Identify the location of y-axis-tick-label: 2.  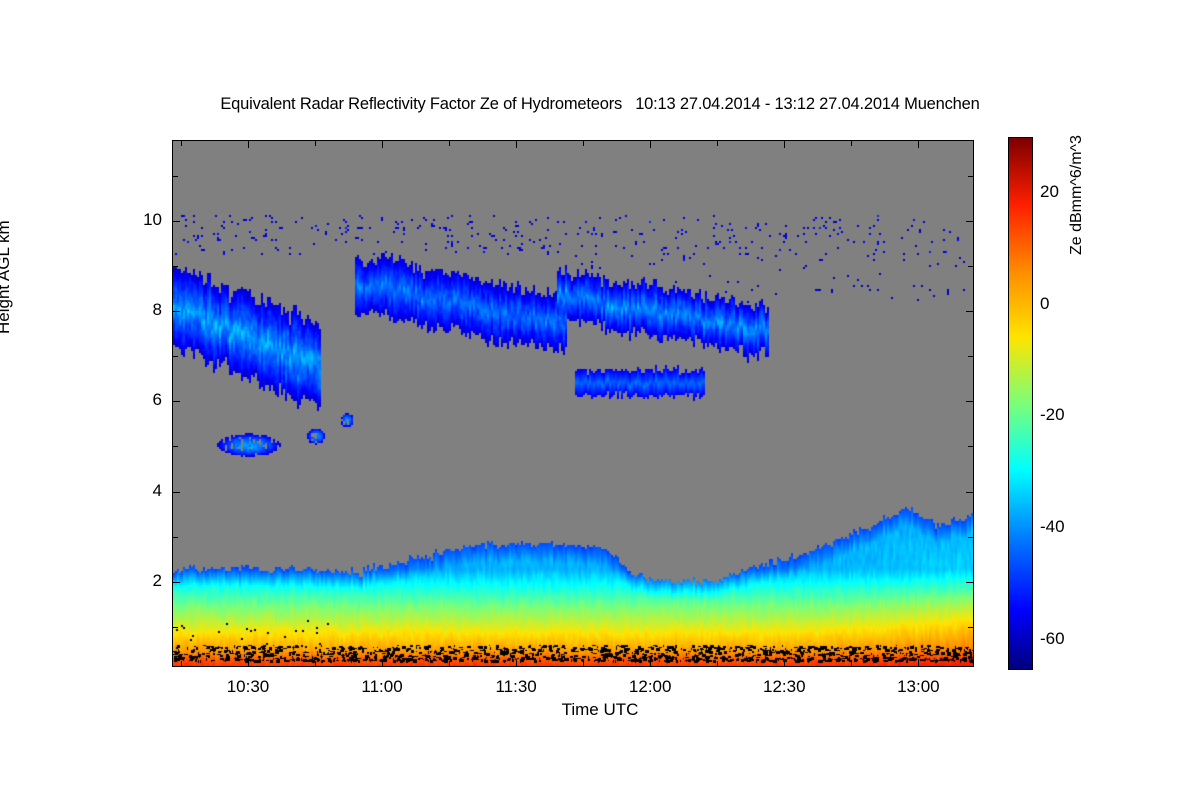
(157, 580).